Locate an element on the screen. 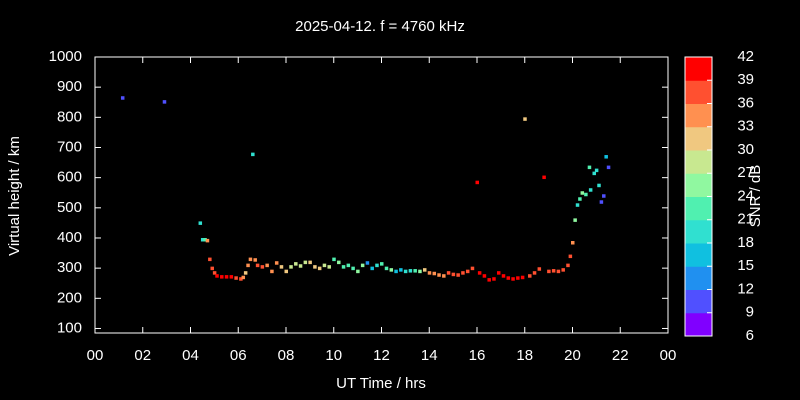 Image resolution: width=800 pixels, height=400 pixels. colorbar-tick-label: 15 is located at coordinates (745, 265).